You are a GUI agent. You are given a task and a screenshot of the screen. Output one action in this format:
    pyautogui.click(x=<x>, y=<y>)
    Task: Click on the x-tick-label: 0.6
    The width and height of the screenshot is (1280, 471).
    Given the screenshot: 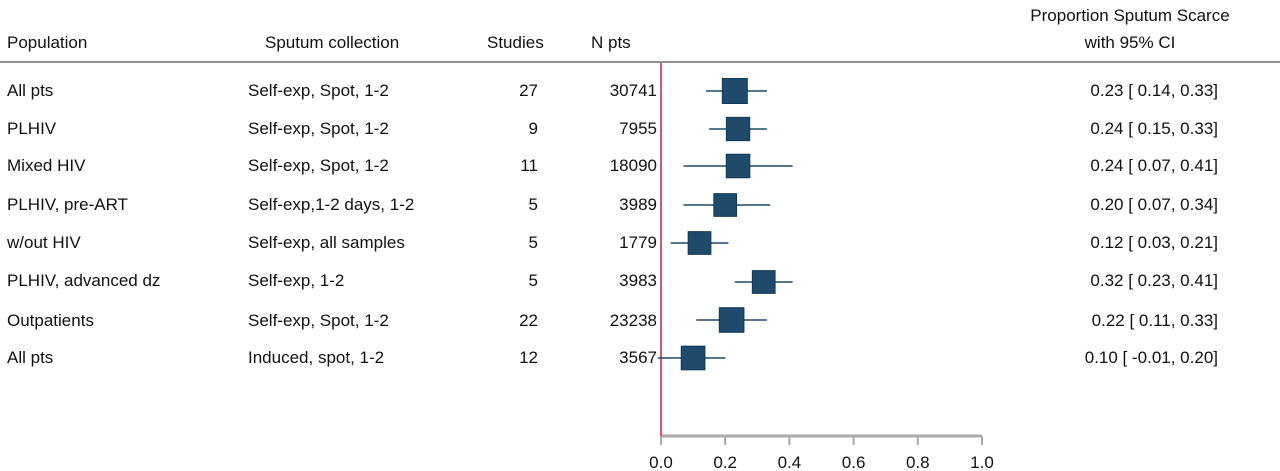 What is the action you would take?
    pyautogui.click(x=854, y=462)
    